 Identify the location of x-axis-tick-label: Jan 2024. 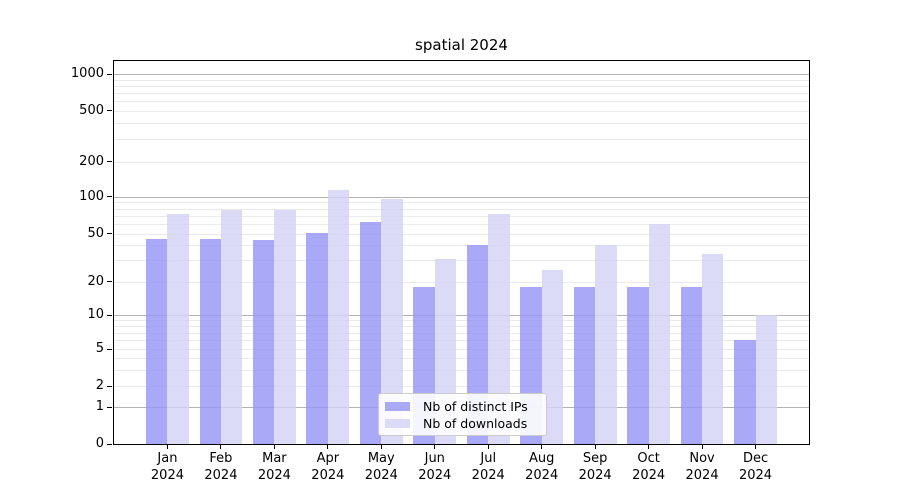
(167, 467).